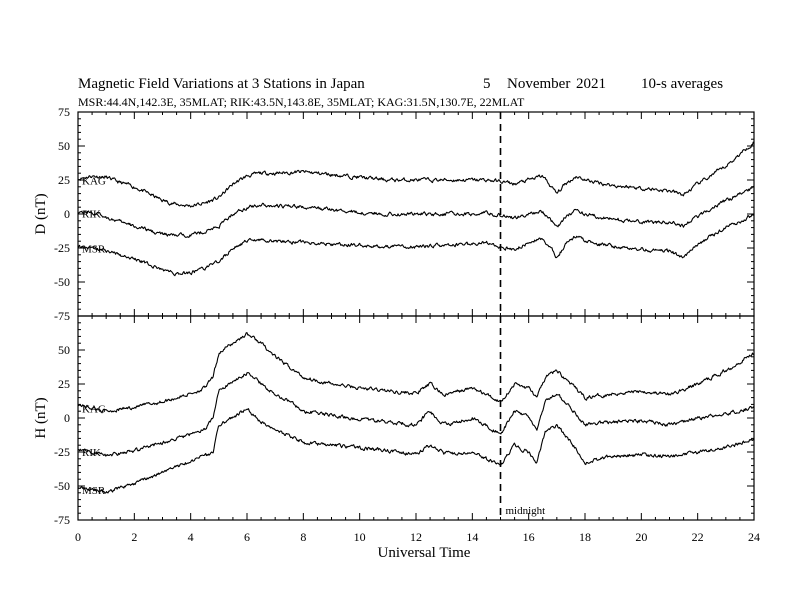  Describe the element at coordinates (94, 491) in the screenshot. I see `station-label-h-msr: MSR` at that location.